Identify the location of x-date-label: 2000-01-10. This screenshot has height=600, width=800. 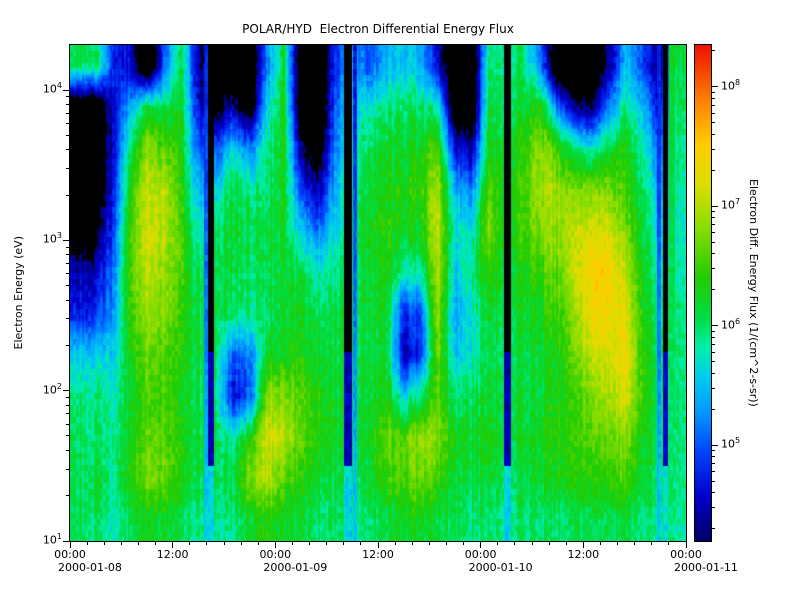
(500, 567).